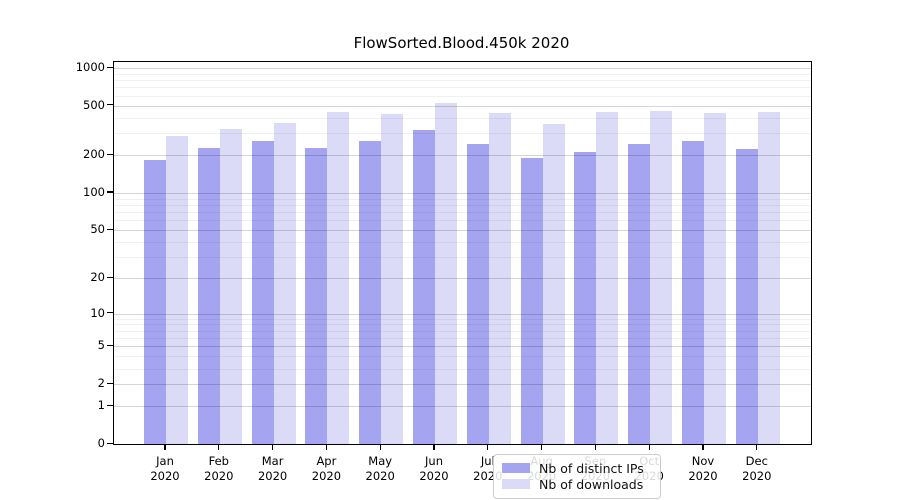 This screenshot has height=500, width=900. Describe the element at coordinates (101, 345) in the screenshot. I see `y-tick-label-5: 5` at that location.